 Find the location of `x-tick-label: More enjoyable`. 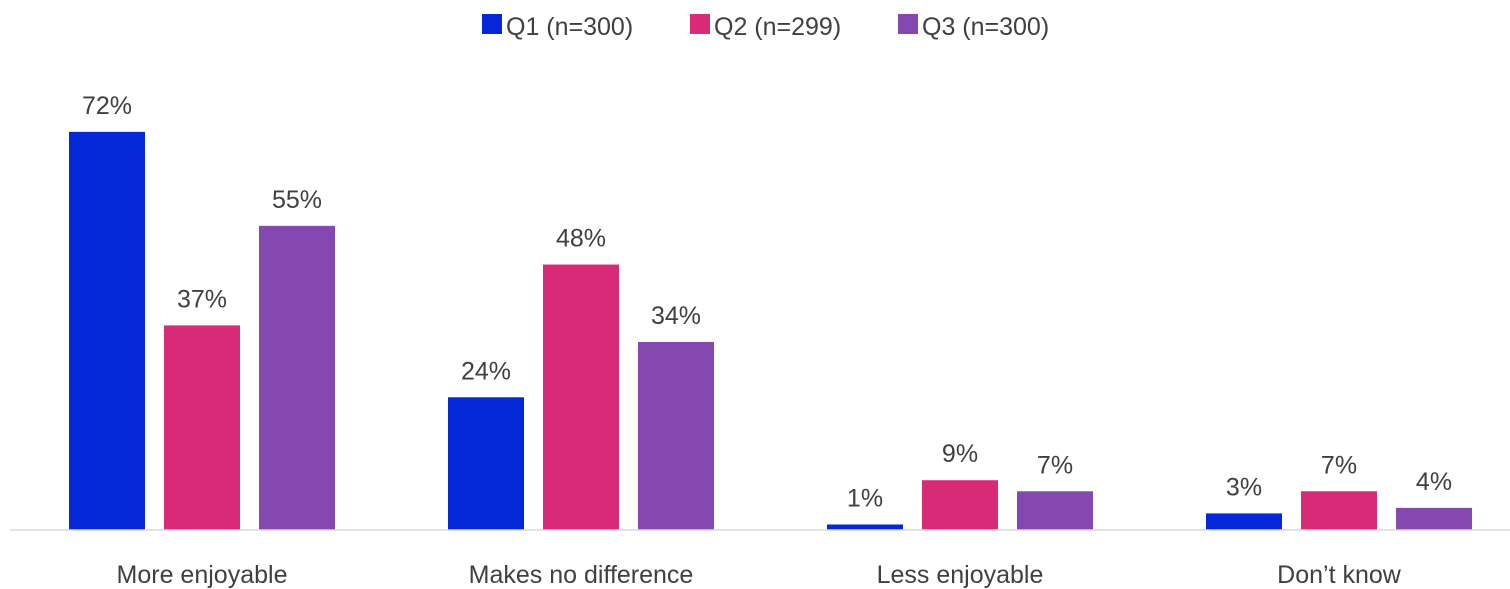

x-tick-label: More enjoyable is located at coordinates (202, 575).